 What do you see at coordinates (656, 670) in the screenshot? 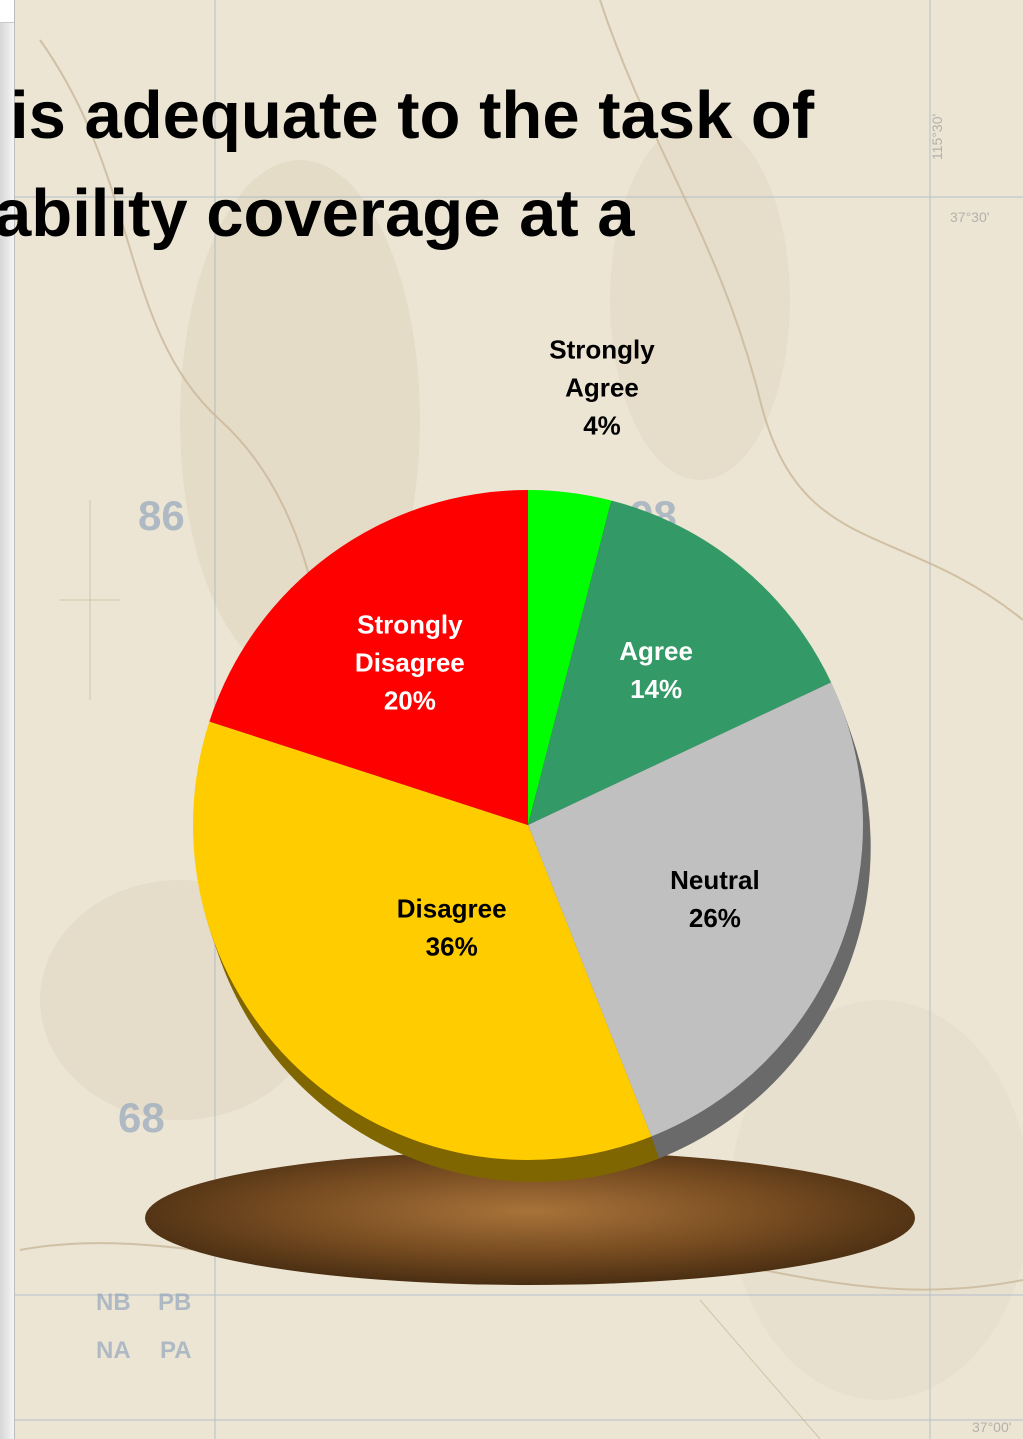
I see `pie-slice-label: Agree 14%` at bounding box center [656, 670].